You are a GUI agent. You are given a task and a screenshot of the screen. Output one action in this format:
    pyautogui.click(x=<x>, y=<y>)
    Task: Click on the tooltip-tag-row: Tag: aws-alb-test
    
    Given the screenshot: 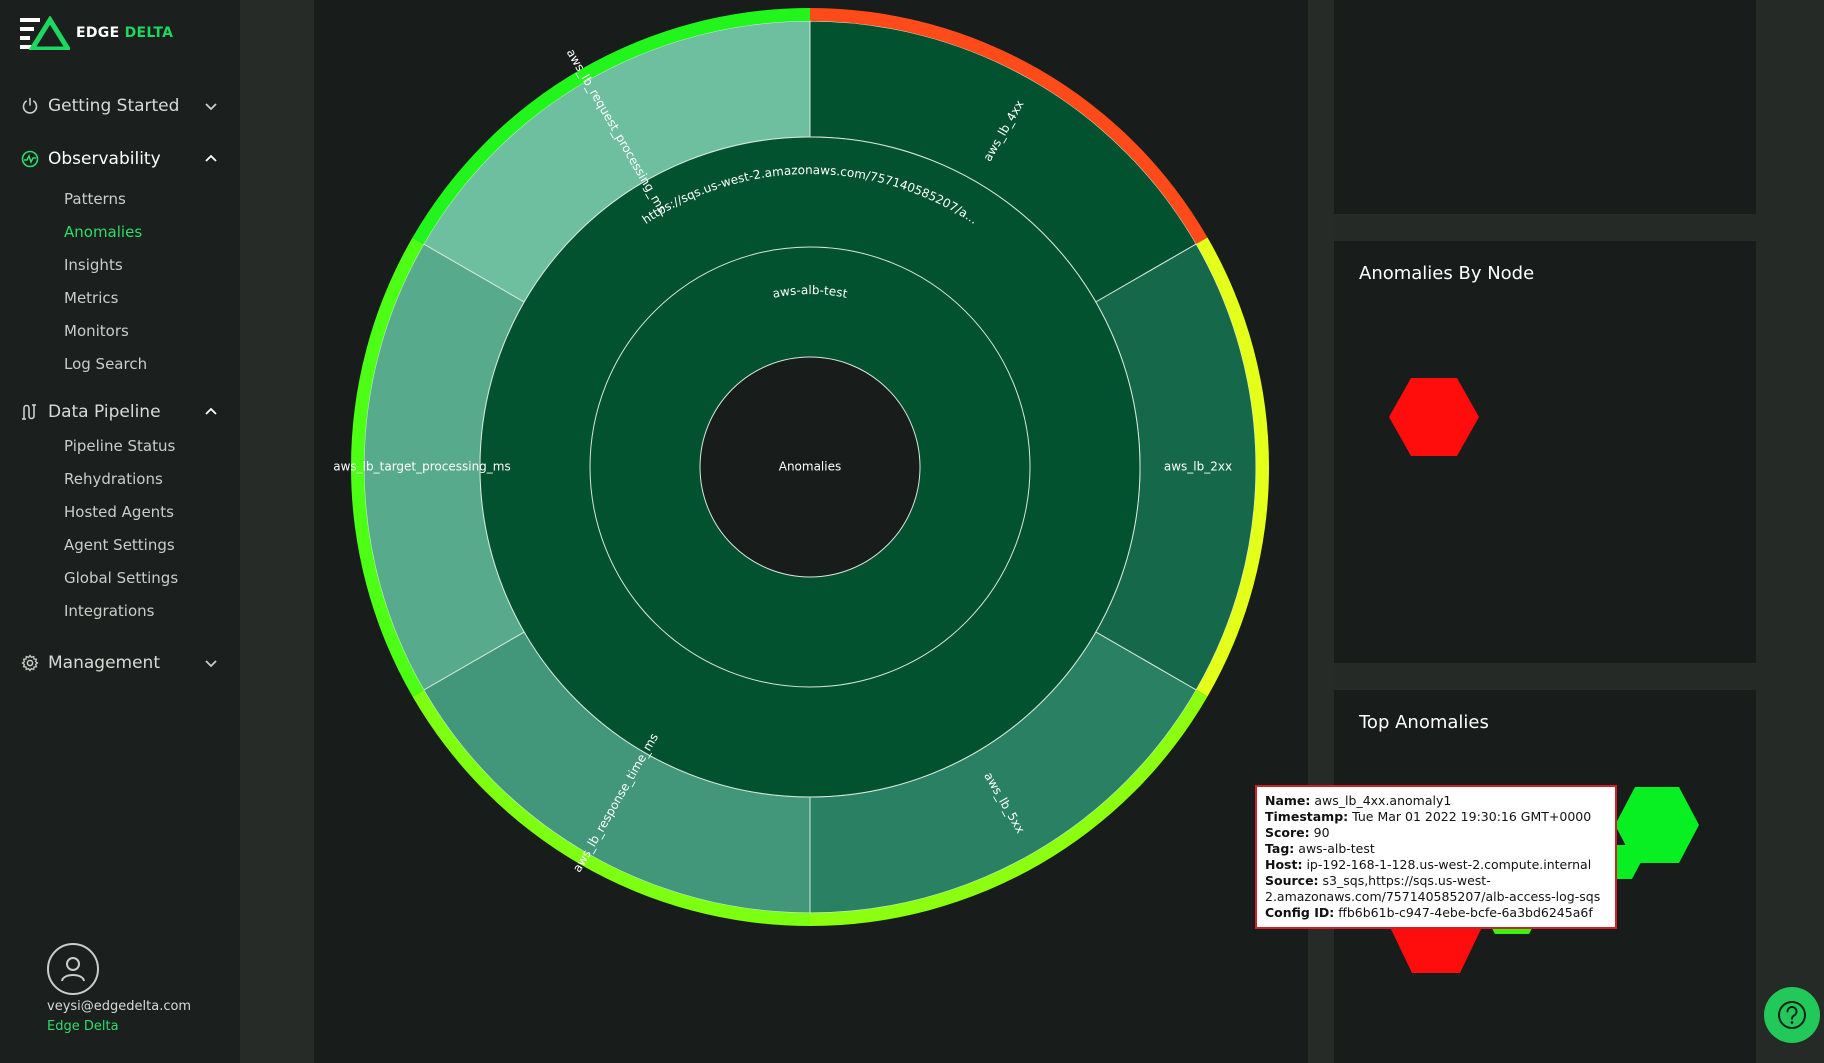 What is the action you would take?
    pyautogui.click(x=1436, y=849)
    